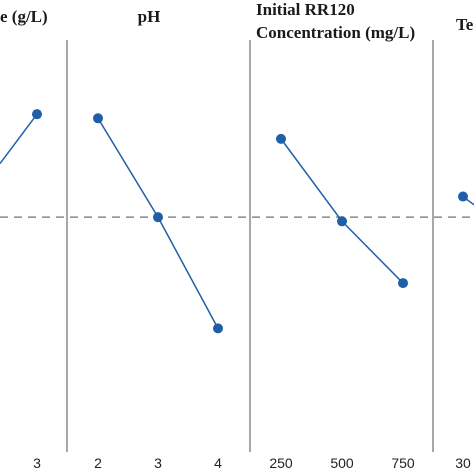 The width and height of the screenshot is (474, 474). What do you see at coordinates (98, 463) in the screenshot?
I see `x-tick-label: 2` at bounding box center [98, 463].